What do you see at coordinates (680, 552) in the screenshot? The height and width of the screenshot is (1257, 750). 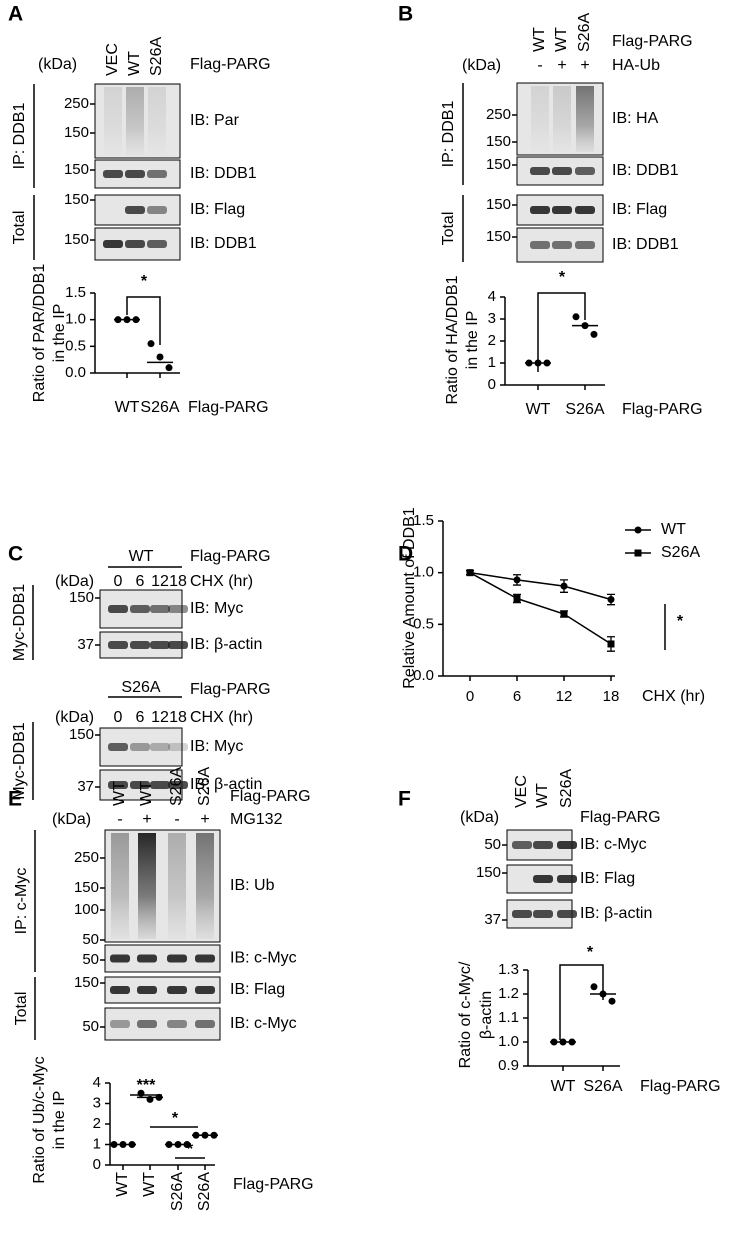 I see `legend-label: S26A` at bounding box center [680, 552].